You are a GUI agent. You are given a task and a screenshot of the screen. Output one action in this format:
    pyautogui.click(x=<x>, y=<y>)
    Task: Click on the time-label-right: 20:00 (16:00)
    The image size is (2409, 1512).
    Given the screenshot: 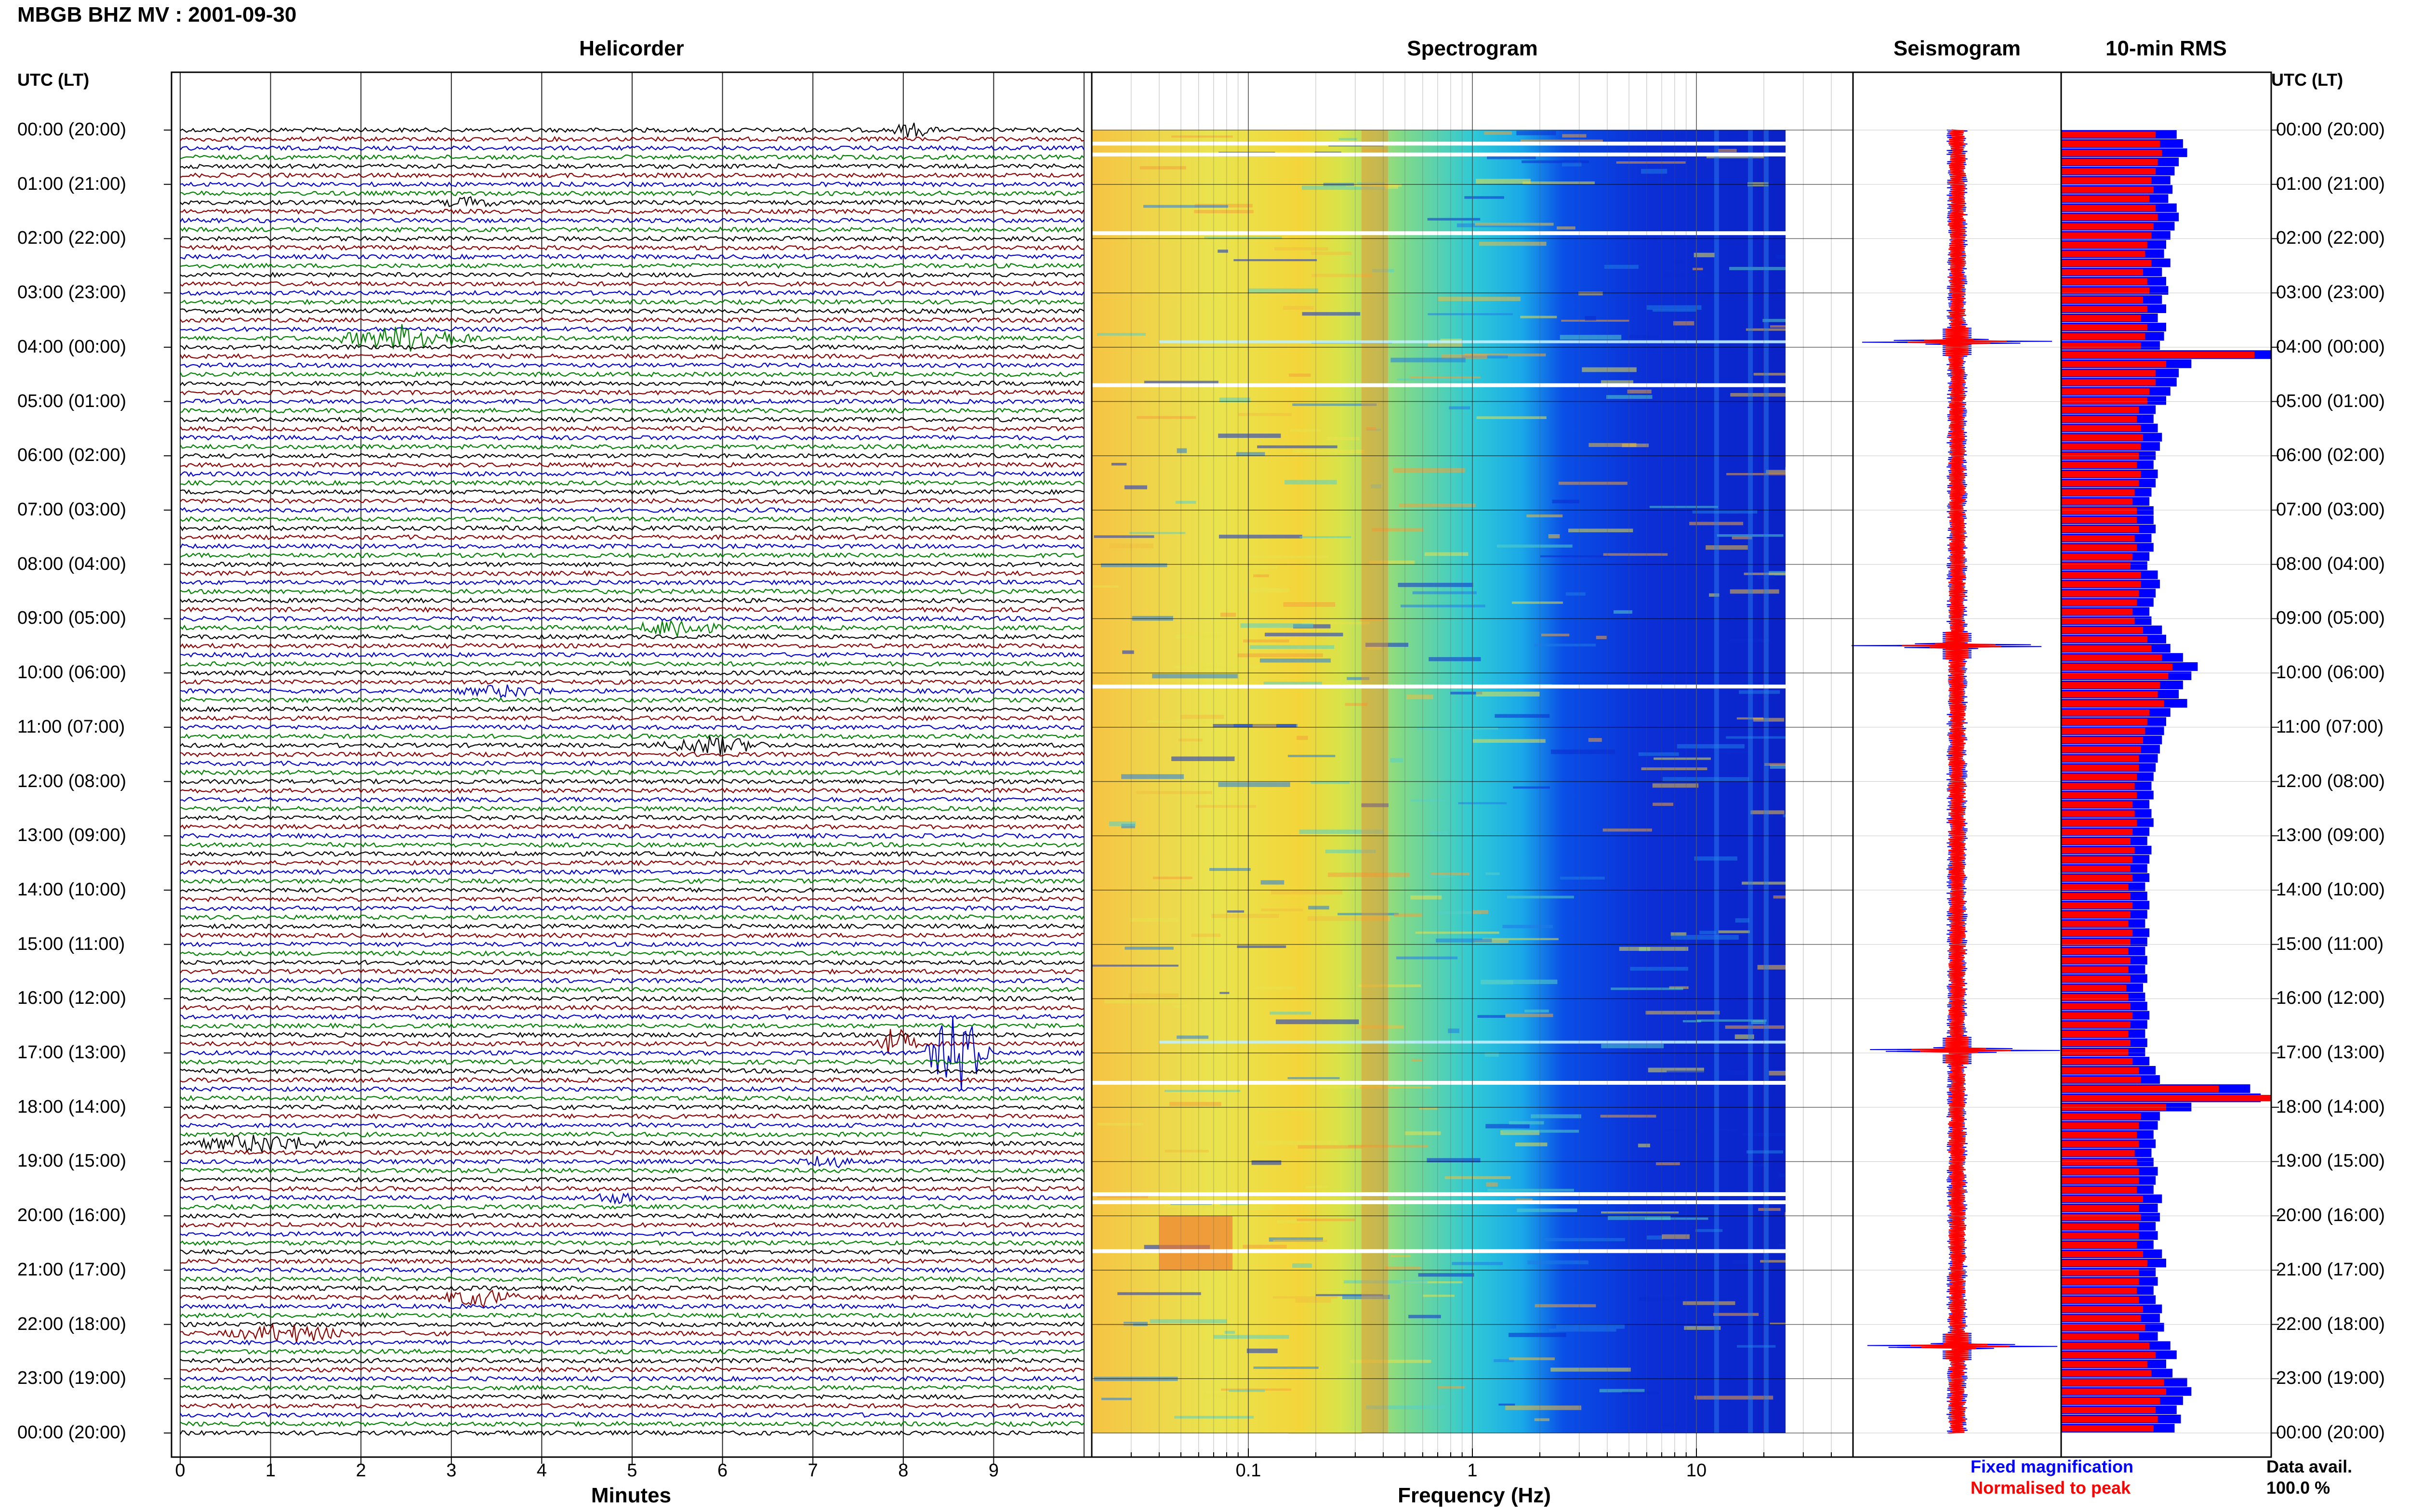 What is the action you would take?
    pyautogui.click(x=2330, y=1215)
    